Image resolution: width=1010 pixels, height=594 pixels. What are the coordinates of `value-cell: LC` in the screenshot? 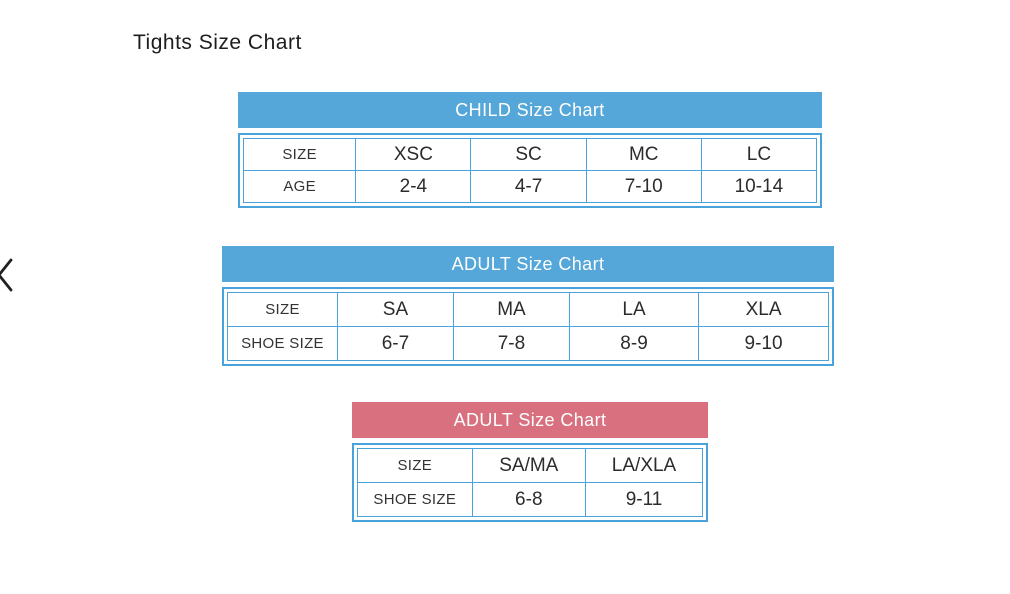 It's located at (759, 154).